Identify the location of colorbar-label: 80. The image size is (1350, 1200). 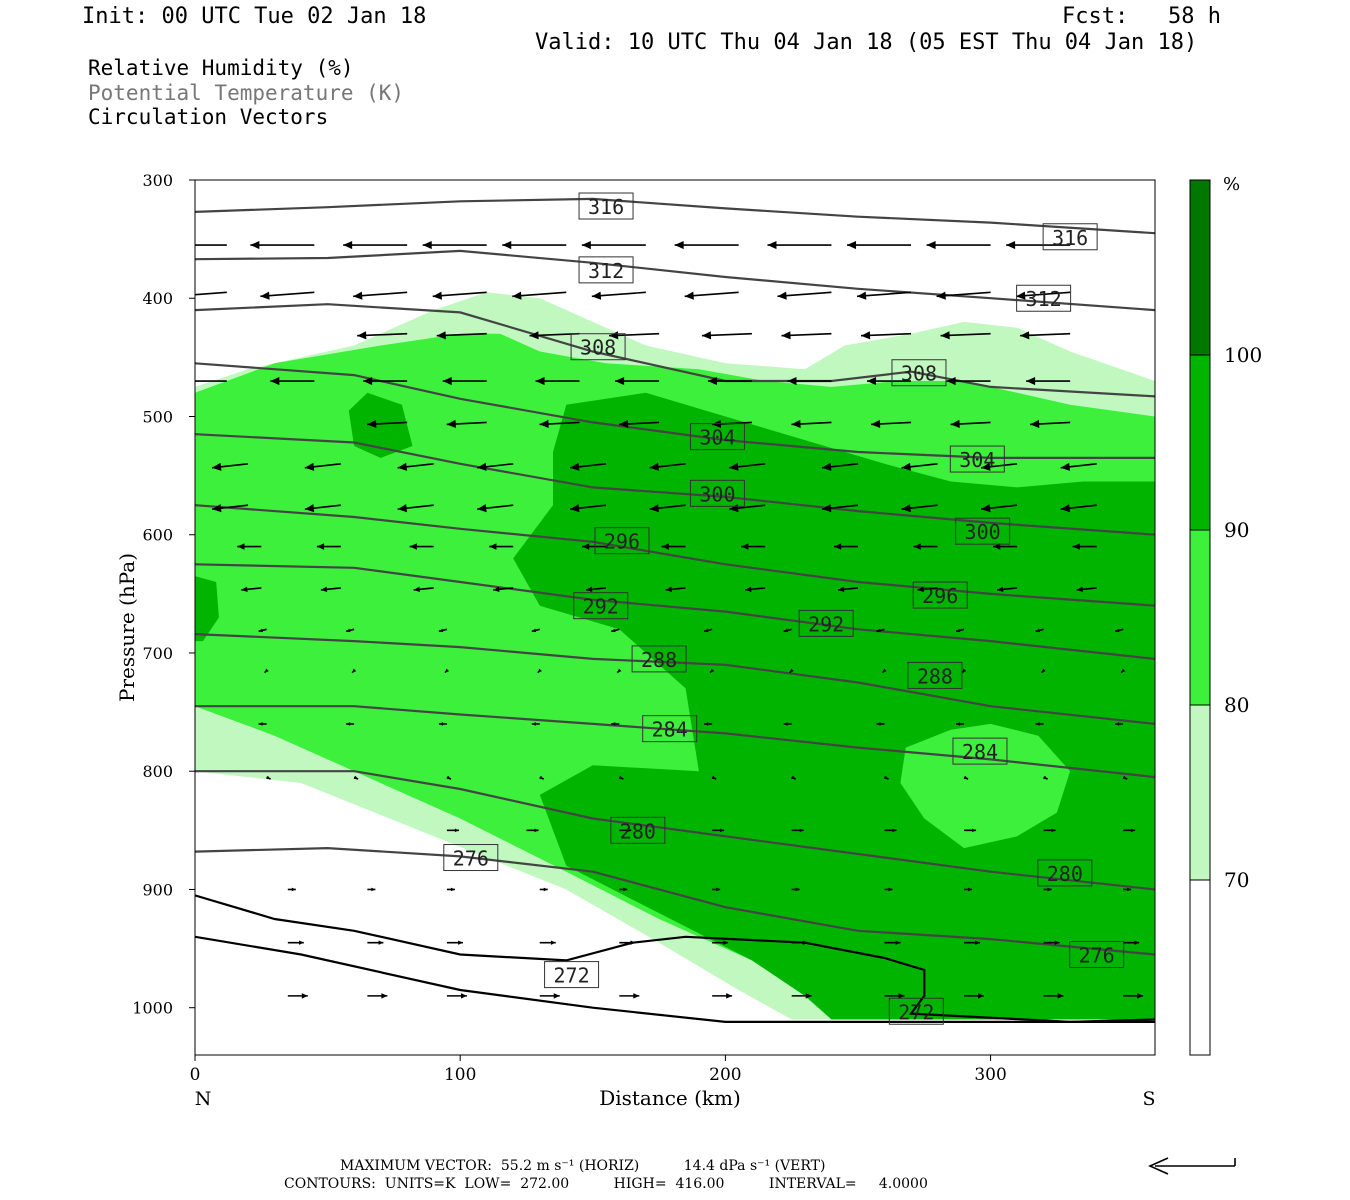
(1236, 705).